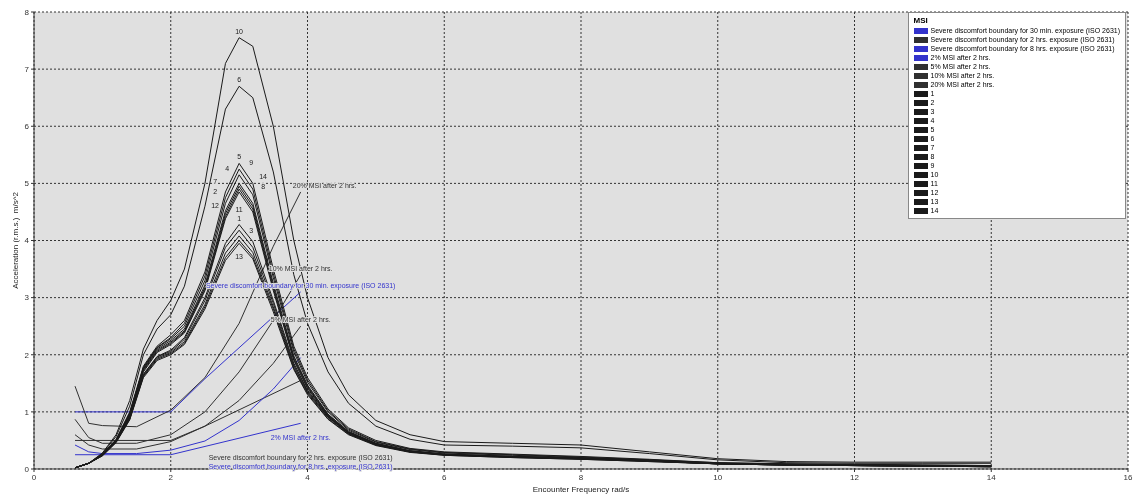 This screenshot has height=496, width=1142. Describe the element at coordinates (27, 12) in the screenshot. I see `y-tick-label: 8` at that location.